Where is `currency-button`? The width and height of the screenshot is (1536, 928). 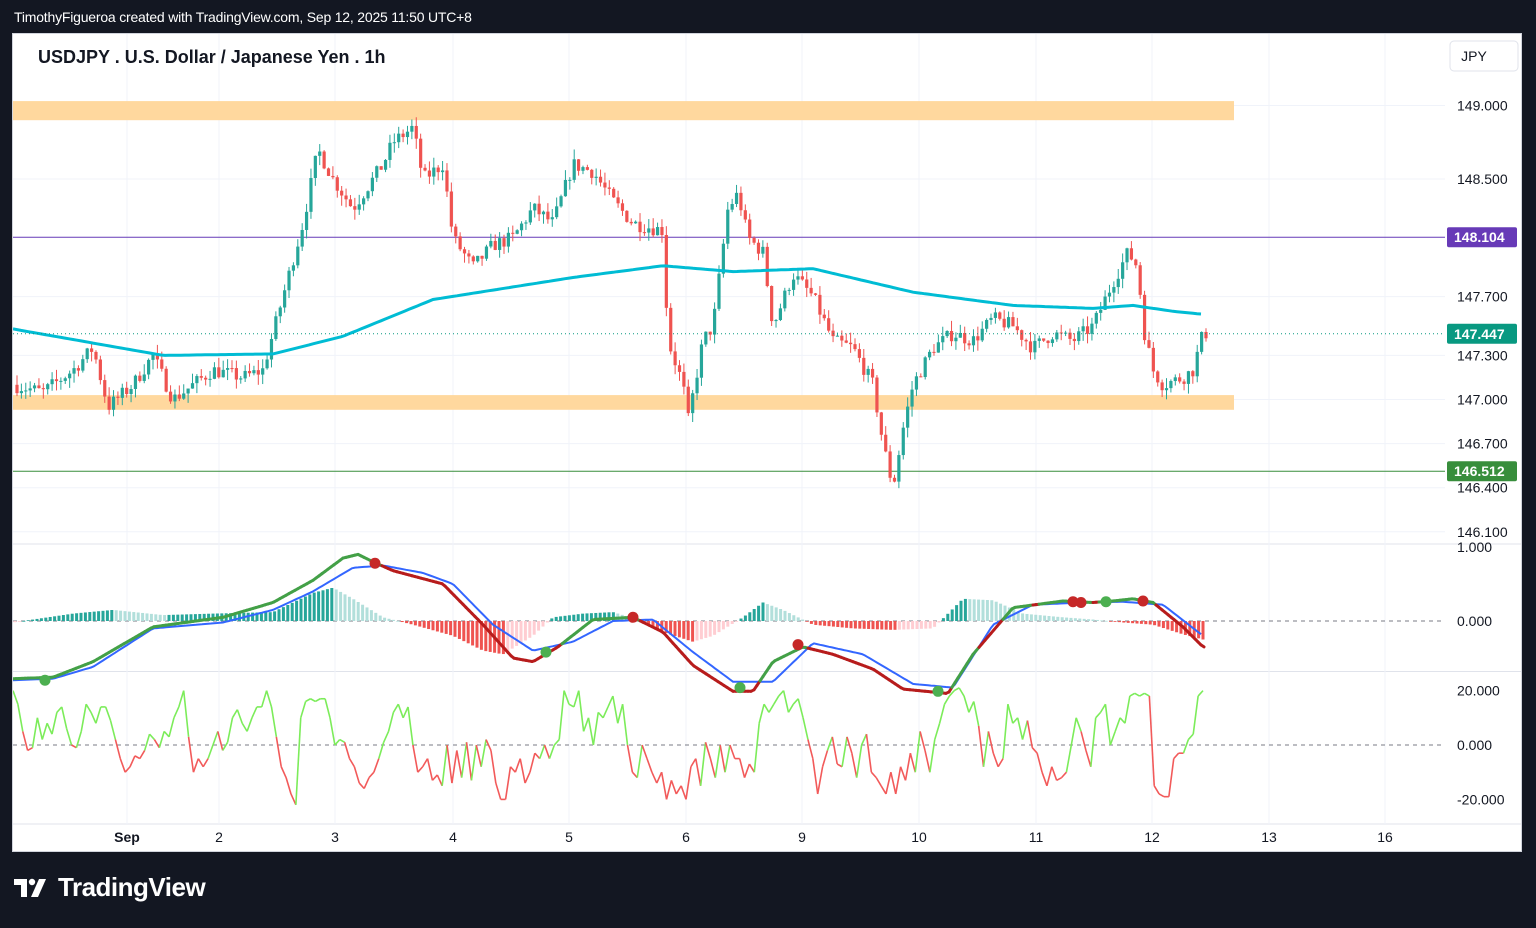 currency-button is located at coordinates (1484, 56).